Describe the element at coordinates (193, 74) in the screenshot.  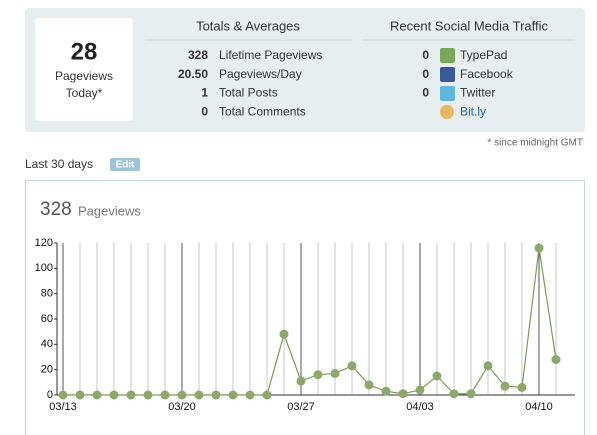
I see `total-value: 20.50` at that location.